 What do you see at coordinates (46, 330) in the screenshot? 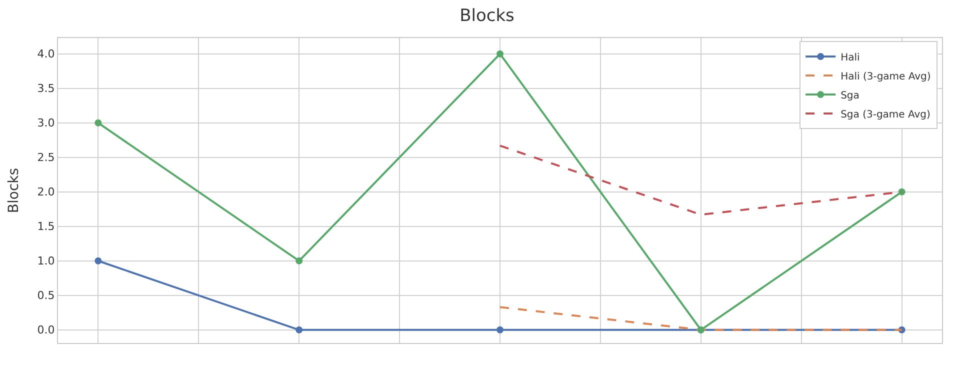
I see `y-tick-label: 0.0` at bounding box center [46, 330].